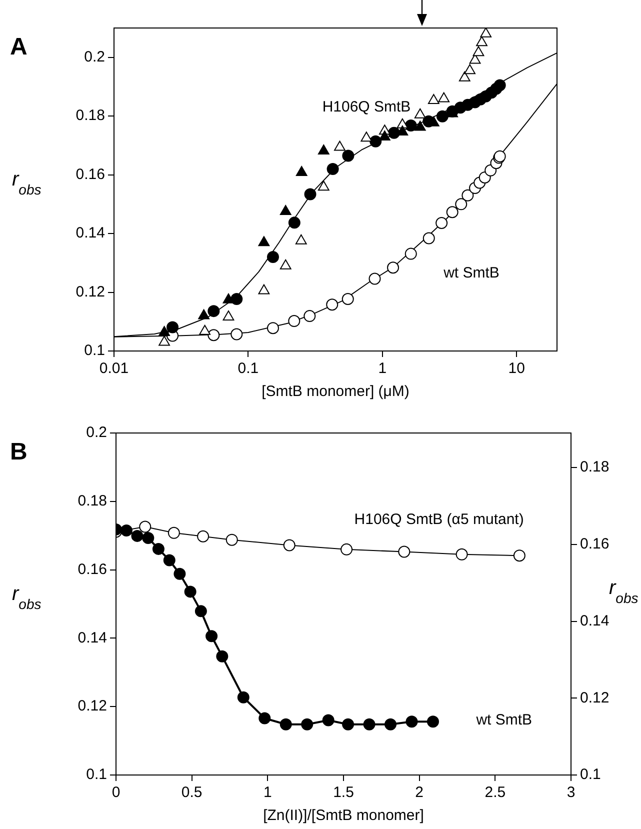 The width and height of the screenshot is (641, 829). What do you see at coordinates (595, 467) in the screenshot?
I see `y2-tick-label: 0.18` at bounding box center [595, 467].